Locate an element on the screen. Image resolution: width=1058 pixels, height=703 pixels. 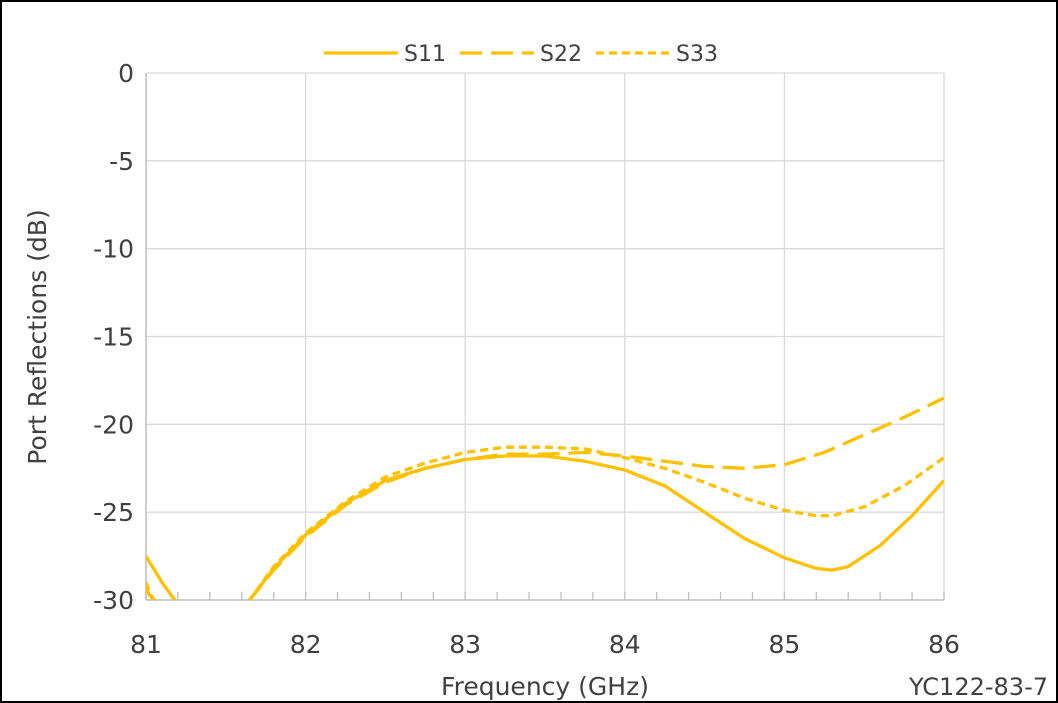
y-tick-label: -20 is located at coordinates (113, 424).